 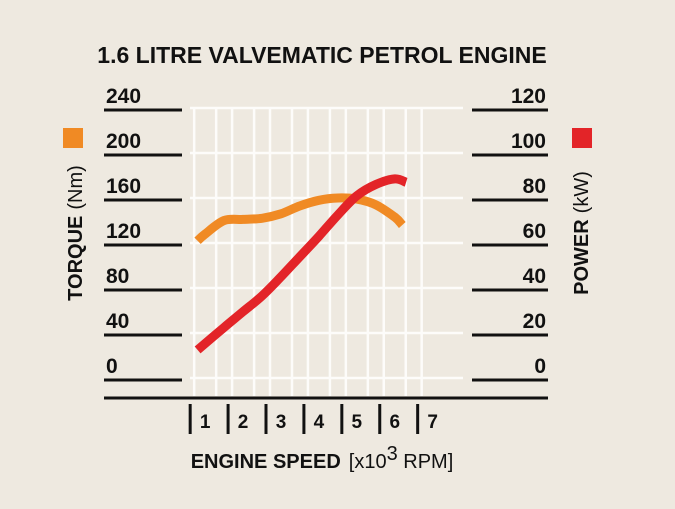 What do you see at coordinates (582, 138) in the screenshot?
I see `power-legend-marker` at bounding box center [582, 138].